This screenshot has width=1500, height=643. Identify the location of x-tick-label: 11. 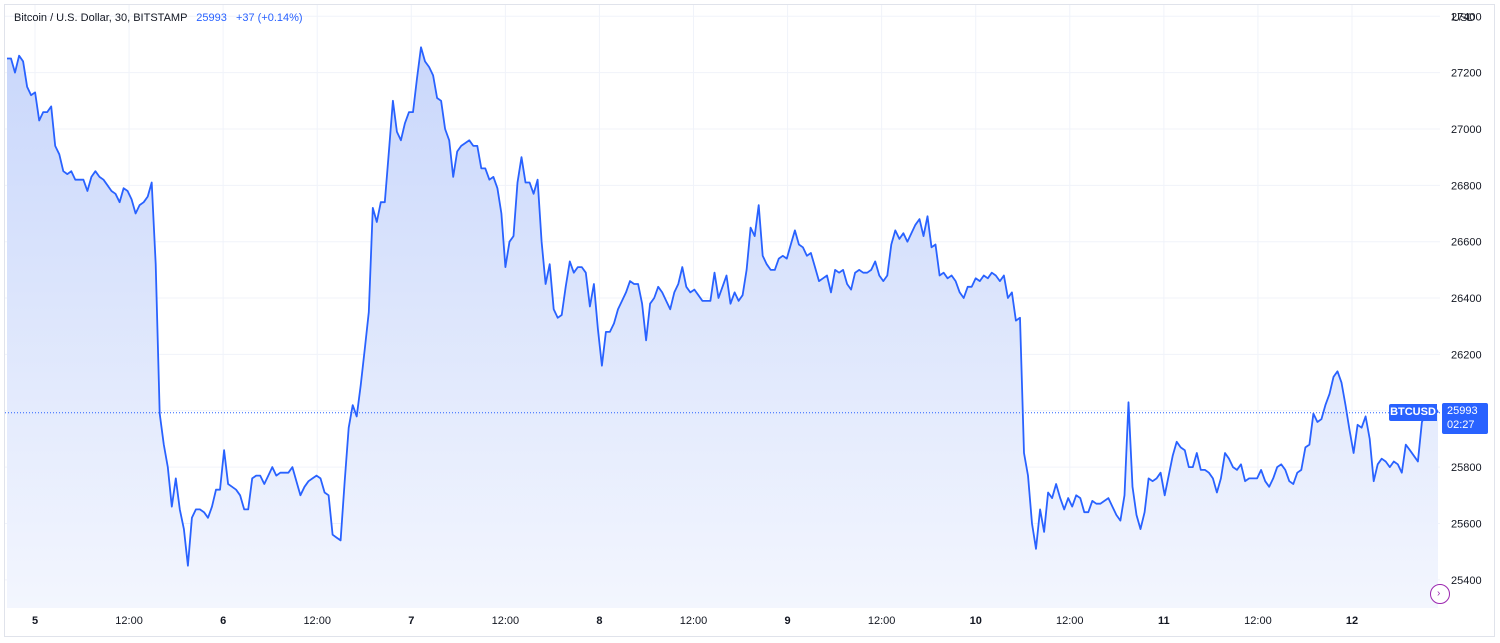
(1164, 621).